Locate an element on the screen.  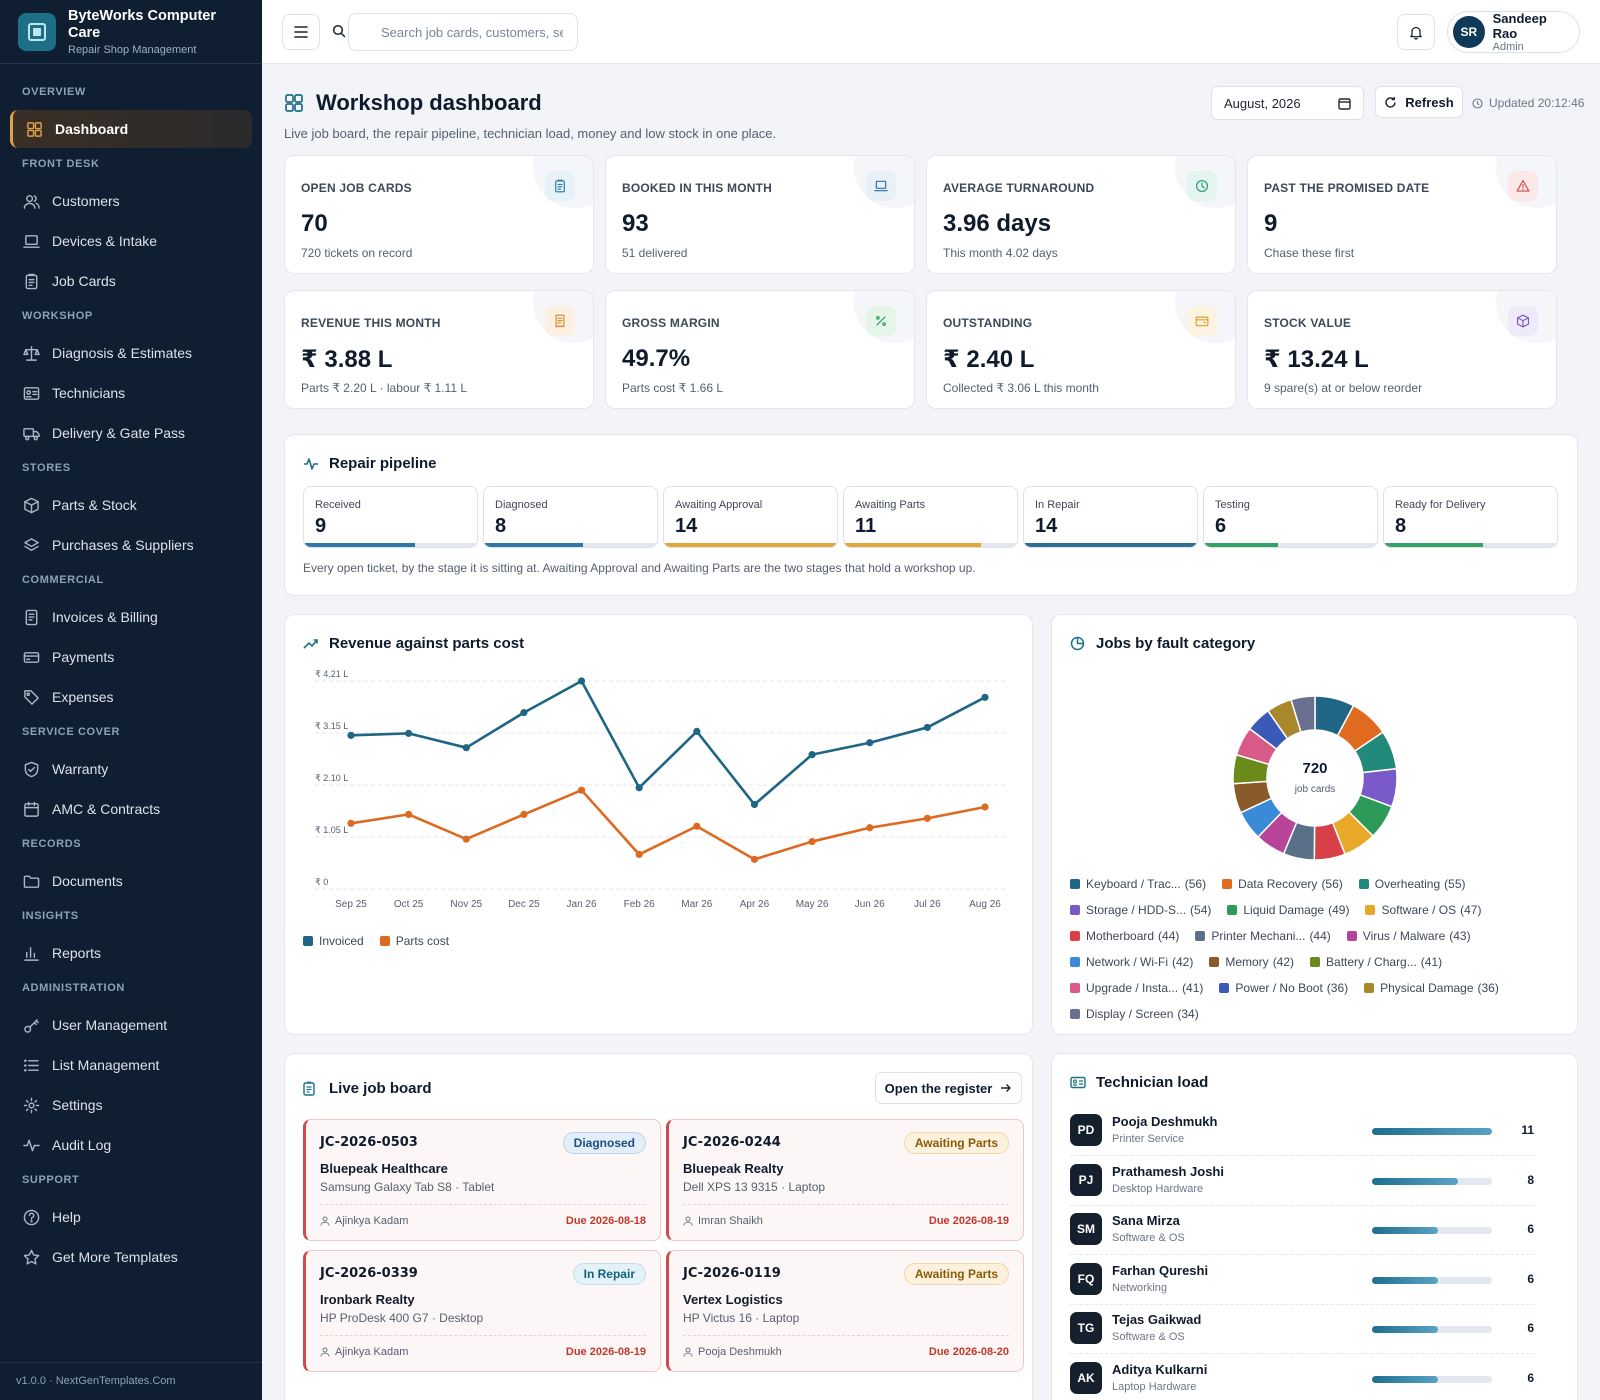
search-input is located at coordinates (463, 32).